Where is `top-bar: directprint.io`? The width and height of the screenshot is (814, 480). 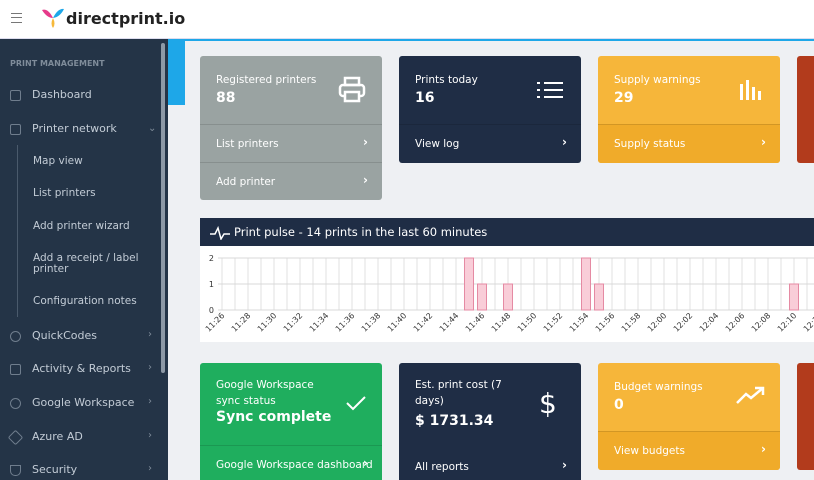 top-bar: directprint.io is located at coordinates (407, 19).